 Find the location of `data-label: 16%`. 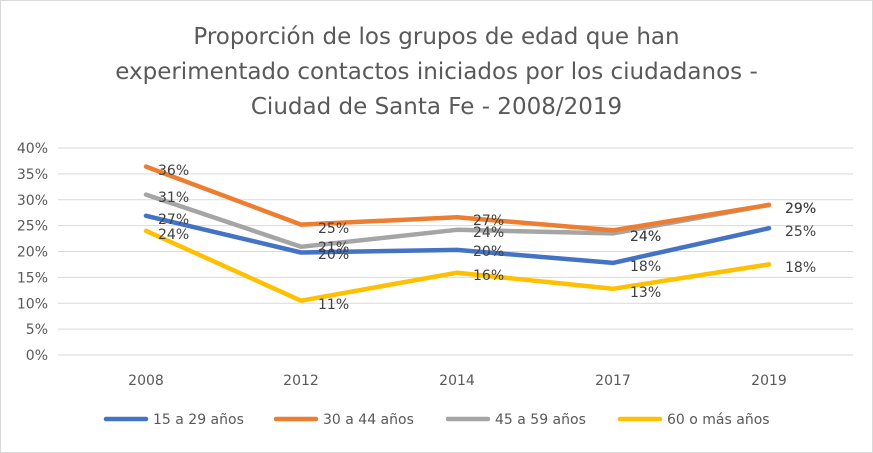

data-label: 16% is located at coordinates (488, 276).